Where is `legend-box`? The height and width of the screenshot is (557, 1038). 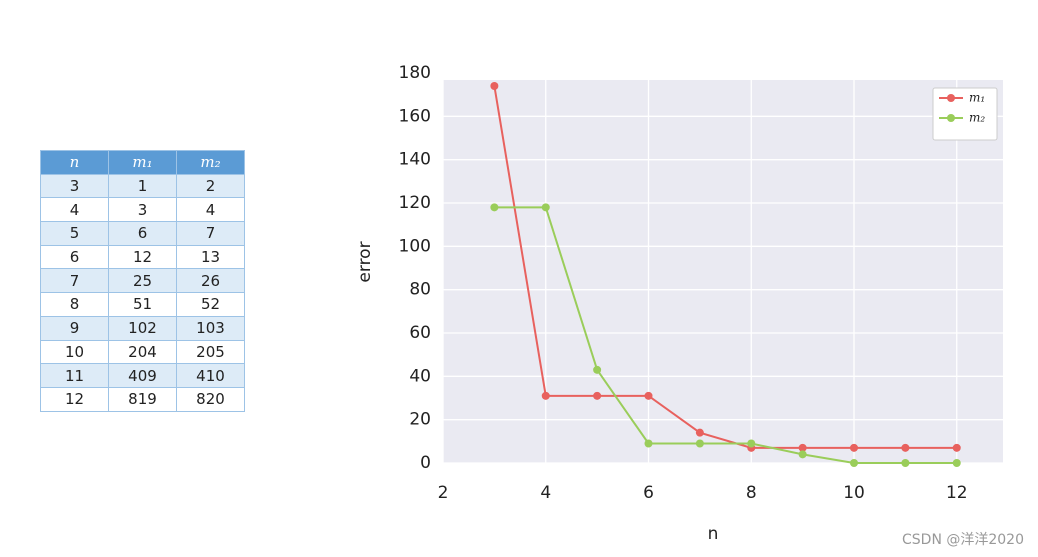 legend-box is located at coordinates (965, 114).